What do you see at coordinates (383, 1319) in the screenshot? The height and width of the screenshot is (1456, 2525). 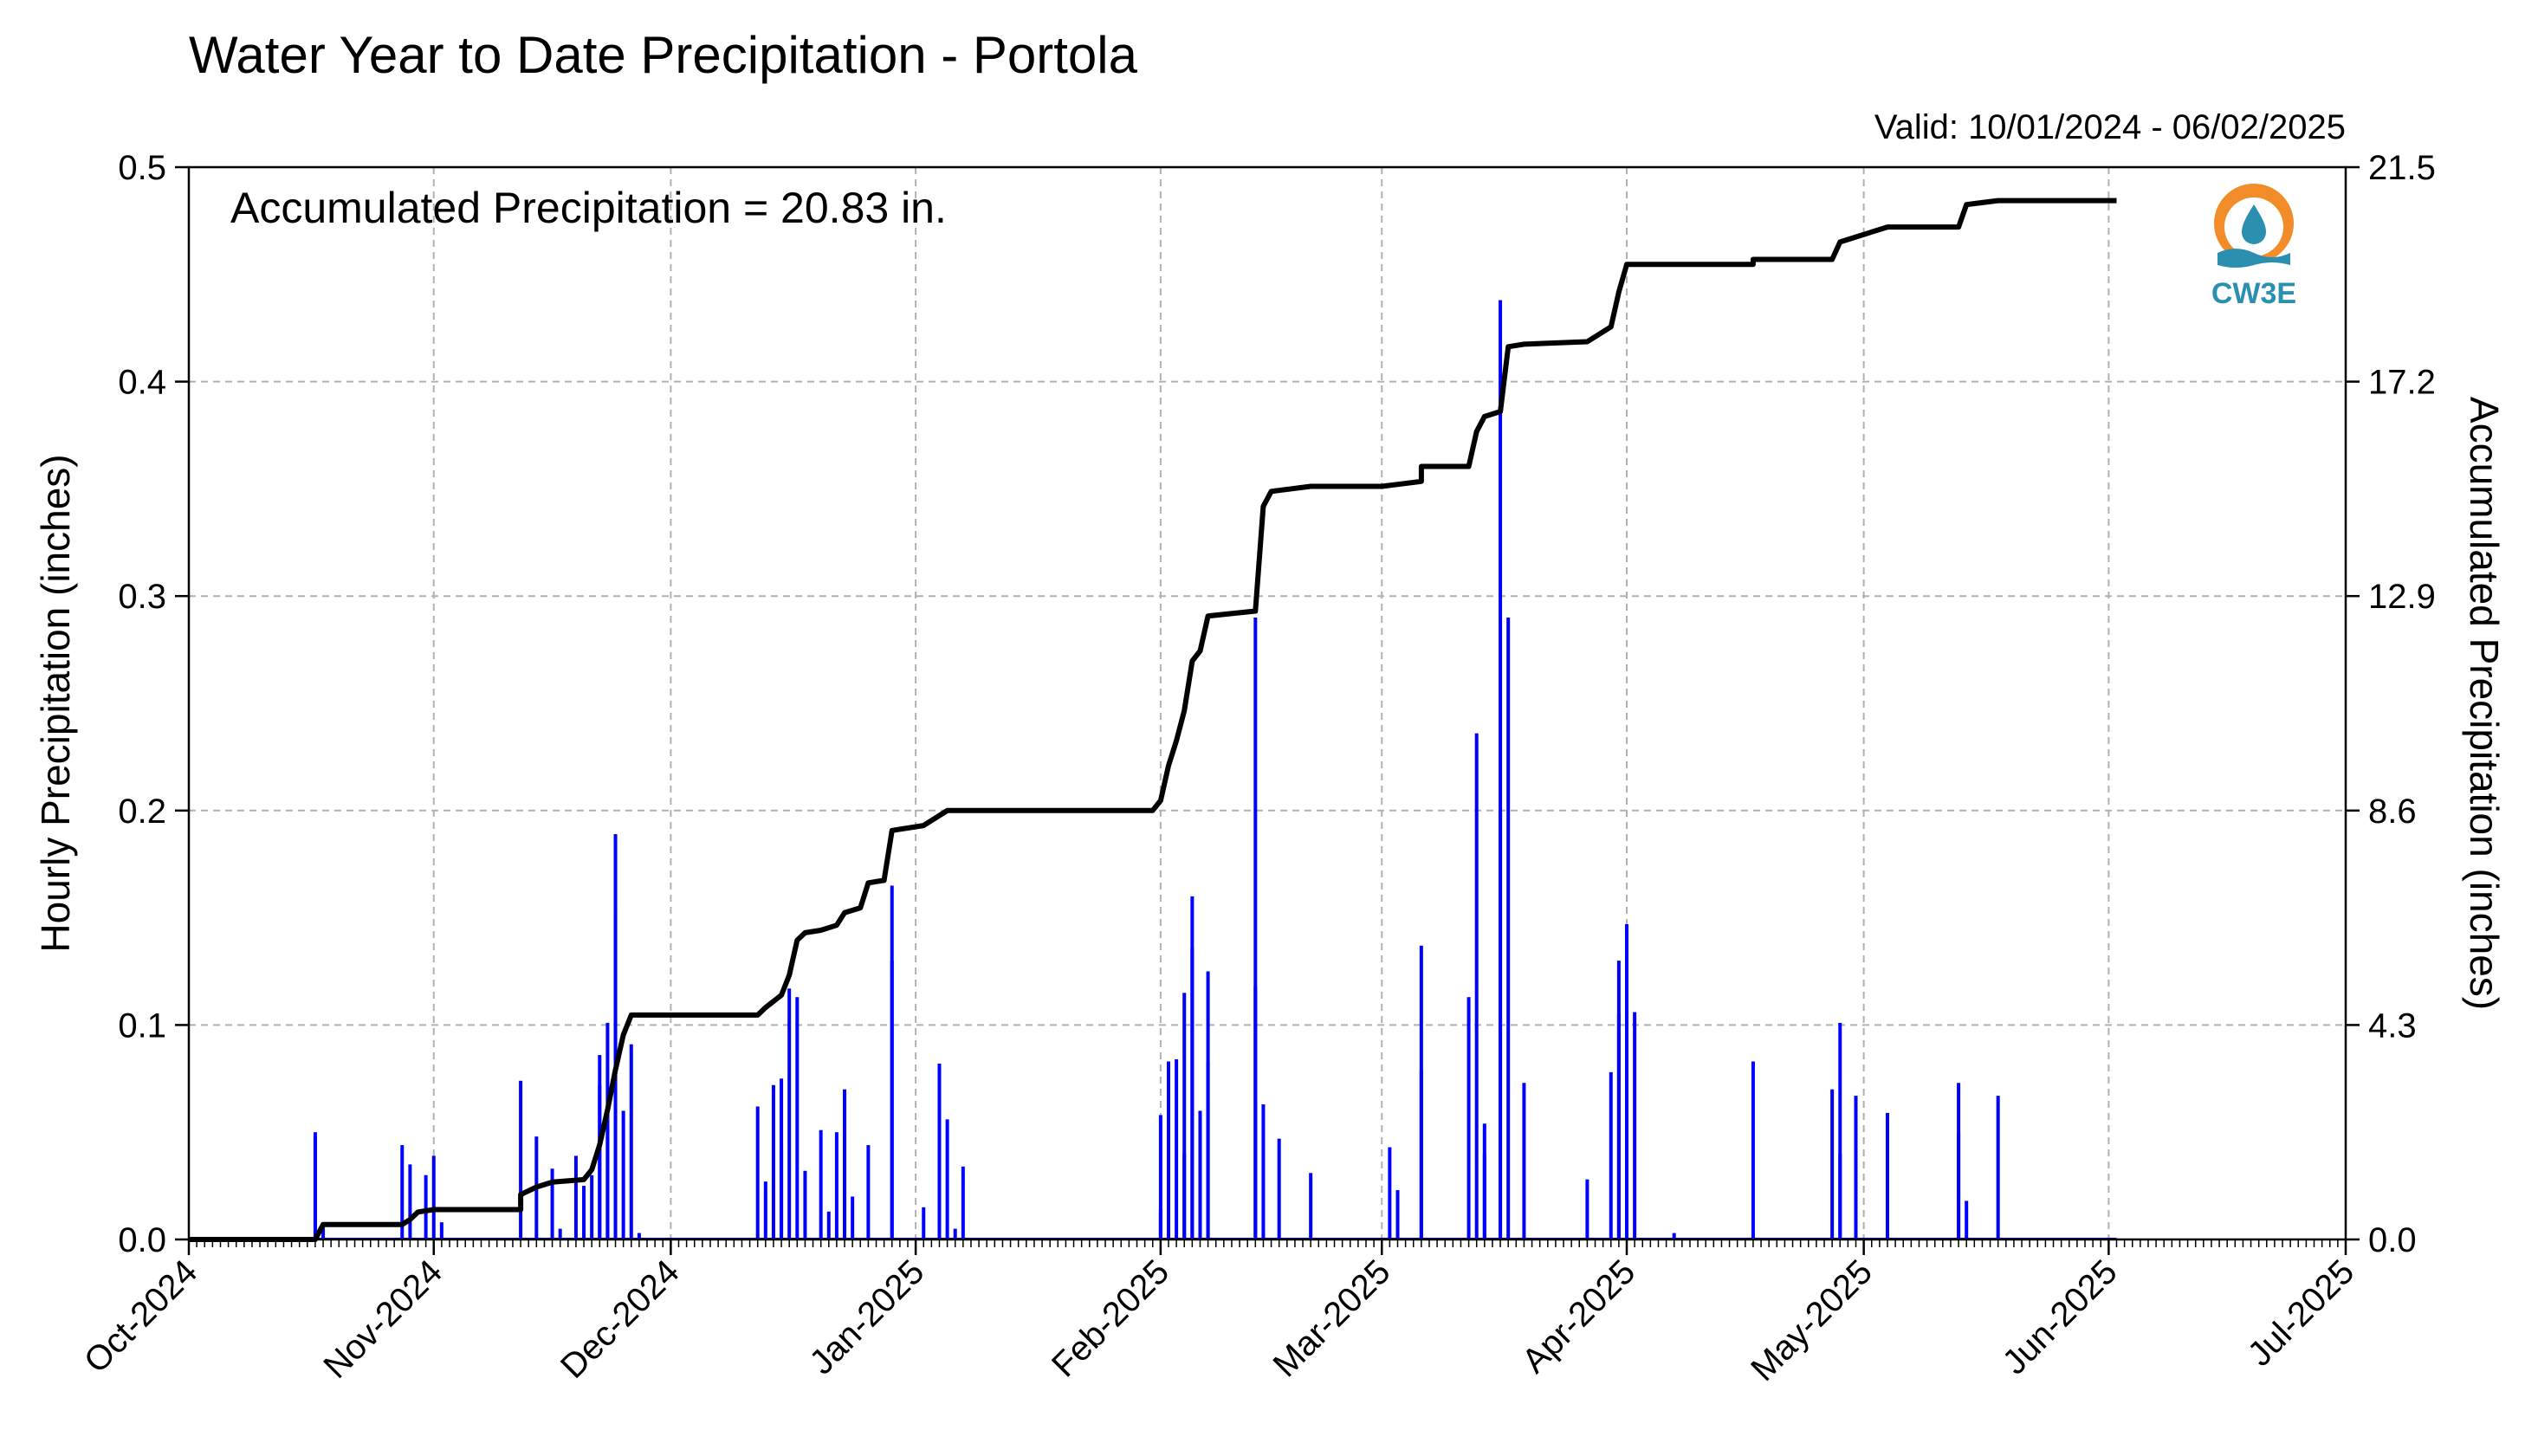 I see `x-tick-label: Nov-2024` at bounding box center [383, 1319].